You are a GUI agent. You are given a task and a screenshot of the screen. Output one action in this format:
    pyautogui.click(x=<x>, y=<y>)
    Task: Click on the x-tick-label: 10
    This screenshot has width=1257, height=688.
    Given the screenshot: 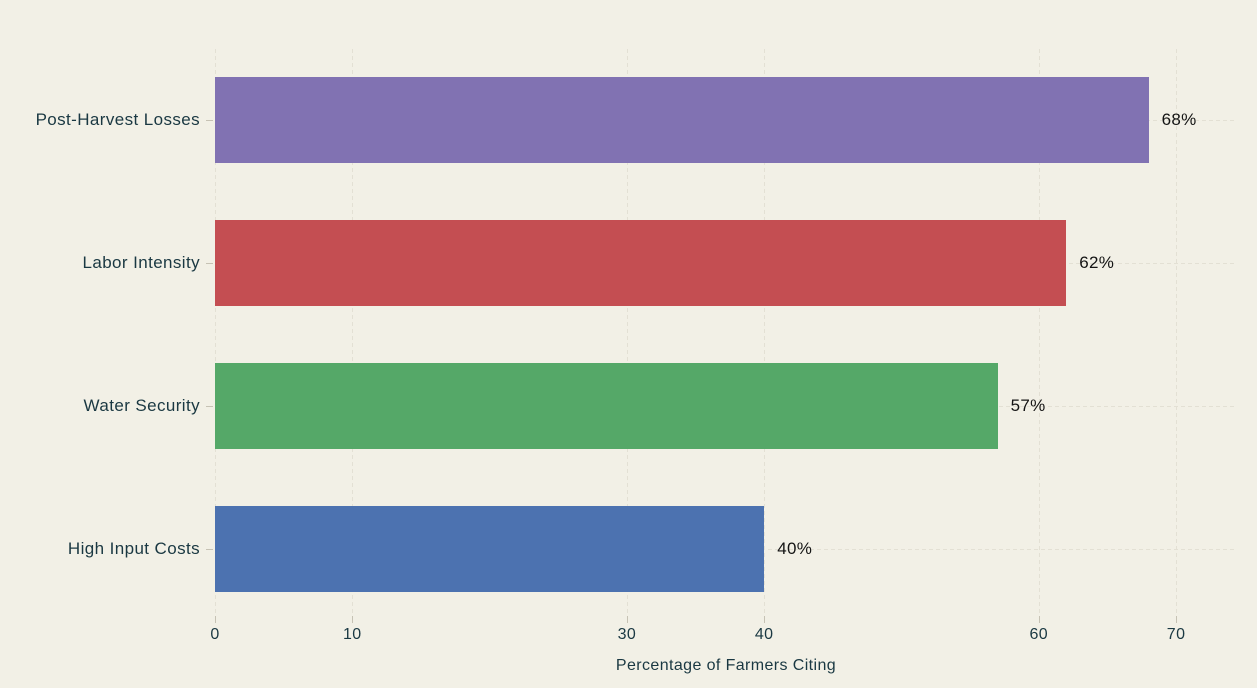 What is the action you would take?
    pyautogui.click(x=352, y=634)
    